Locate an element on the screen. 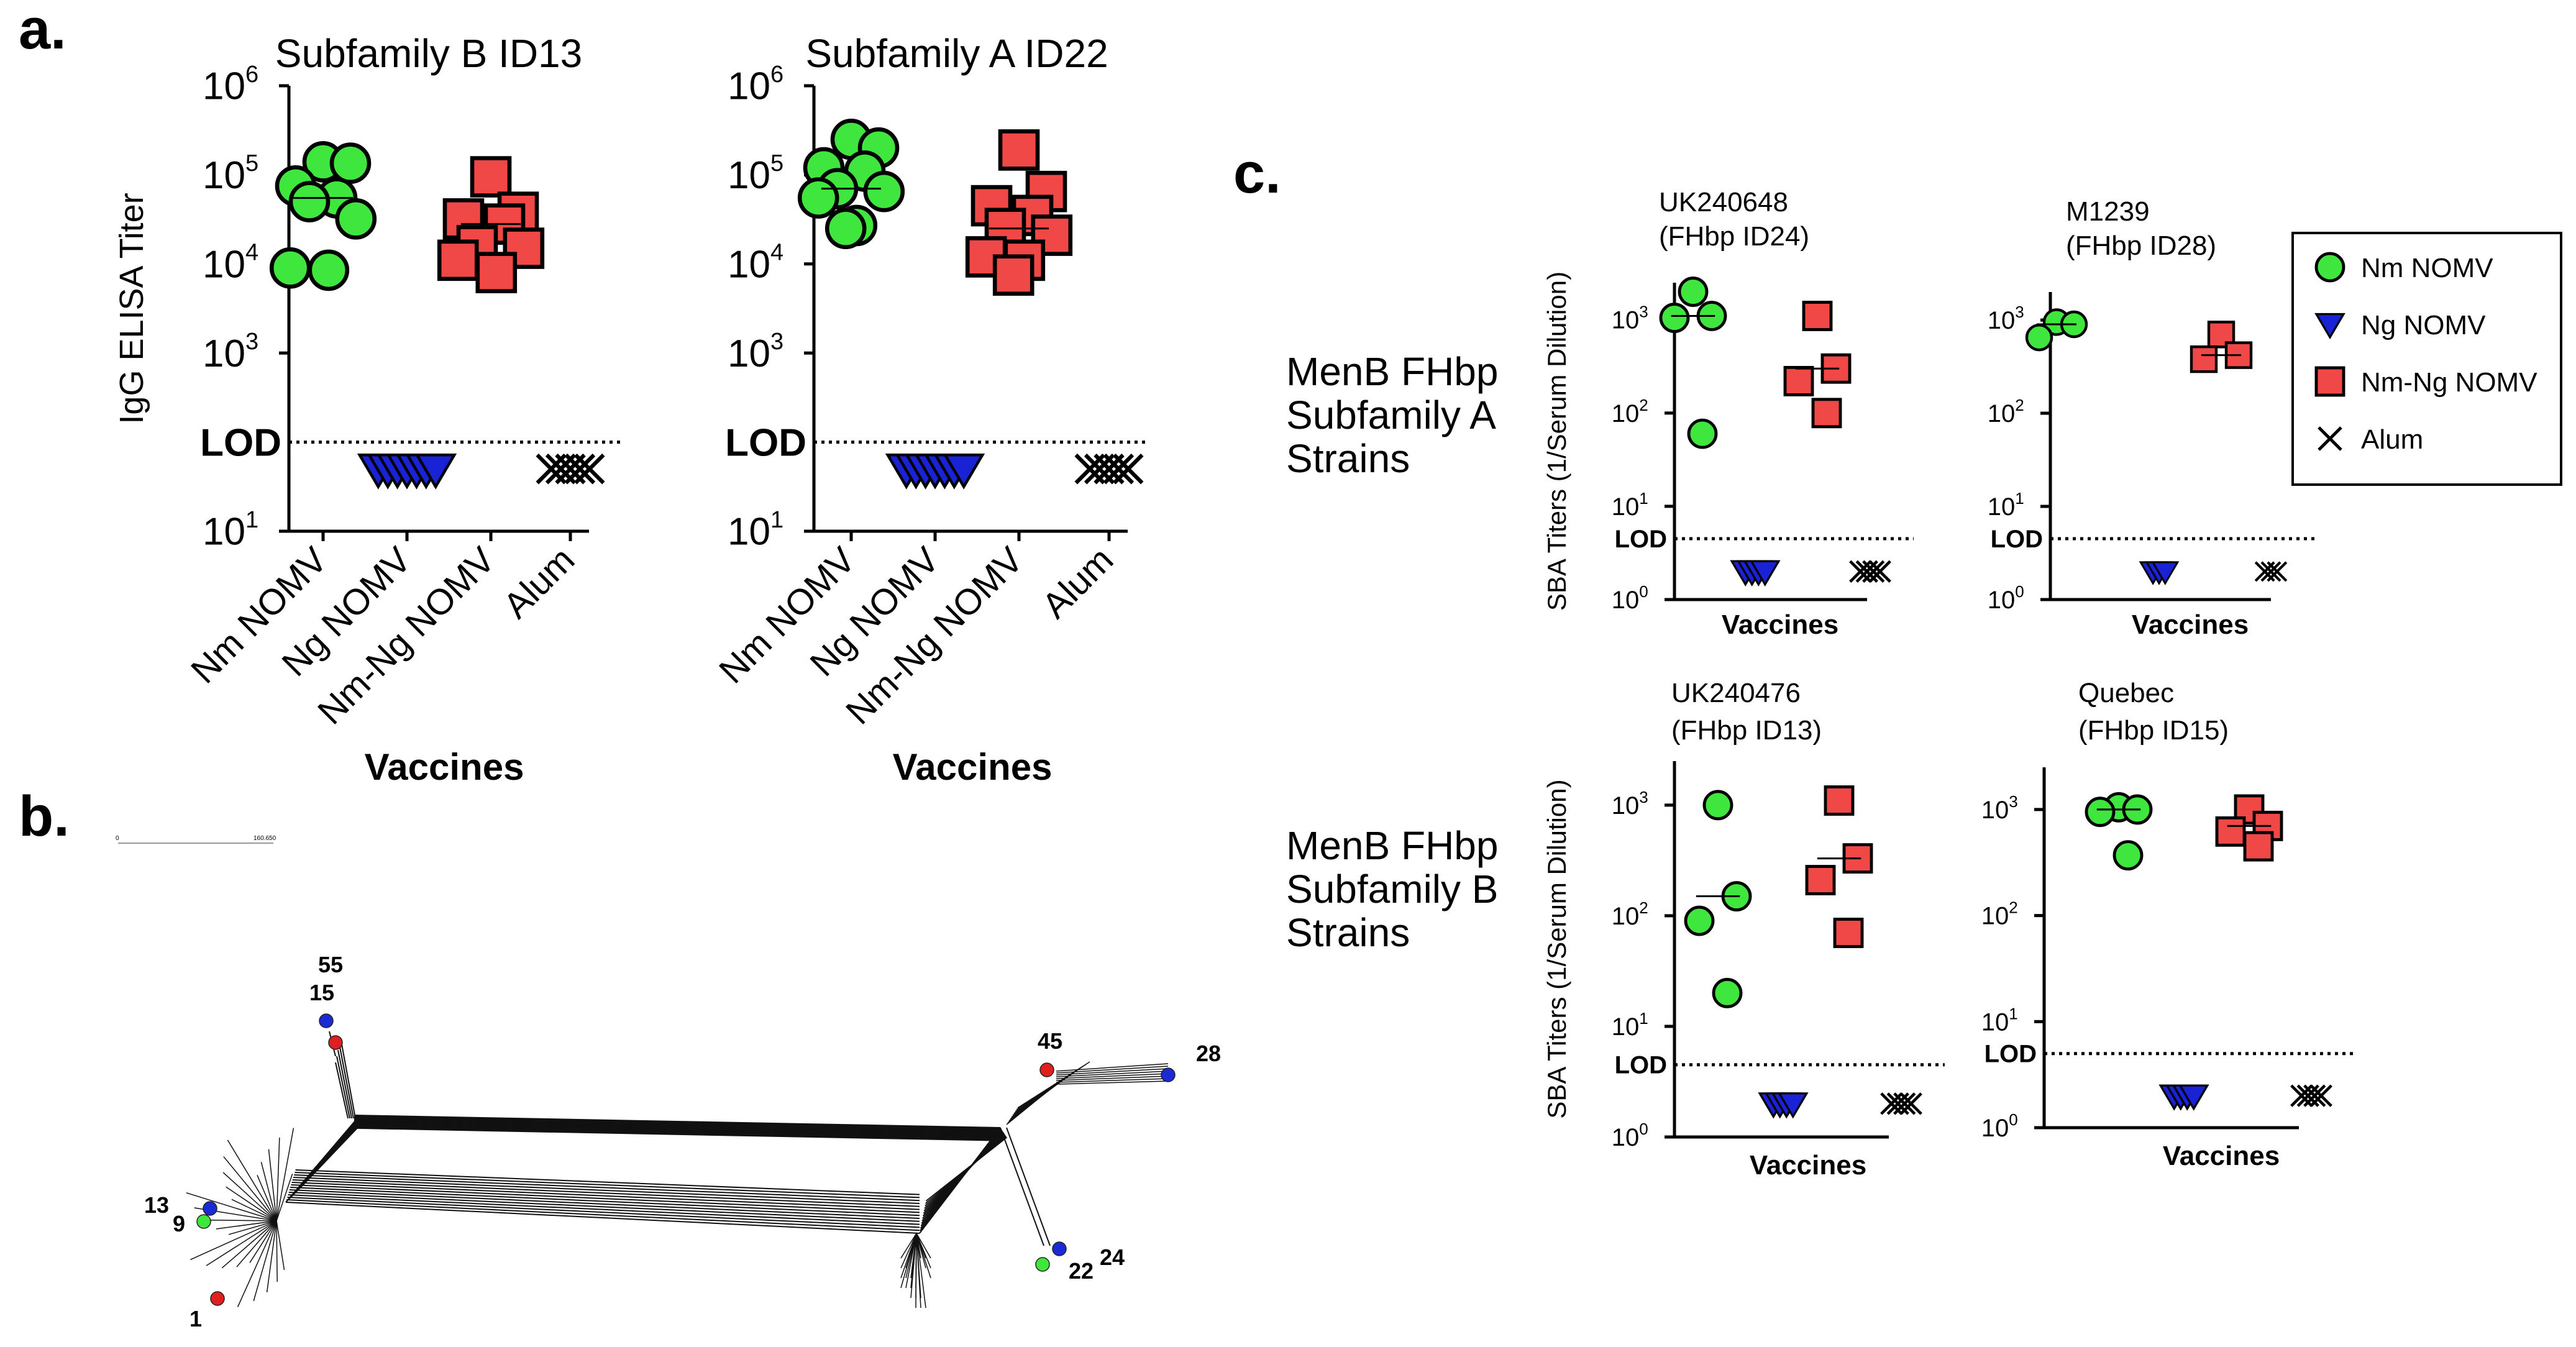  chart-title: Subfamily B ID13 is located at coordinates (428, 53).